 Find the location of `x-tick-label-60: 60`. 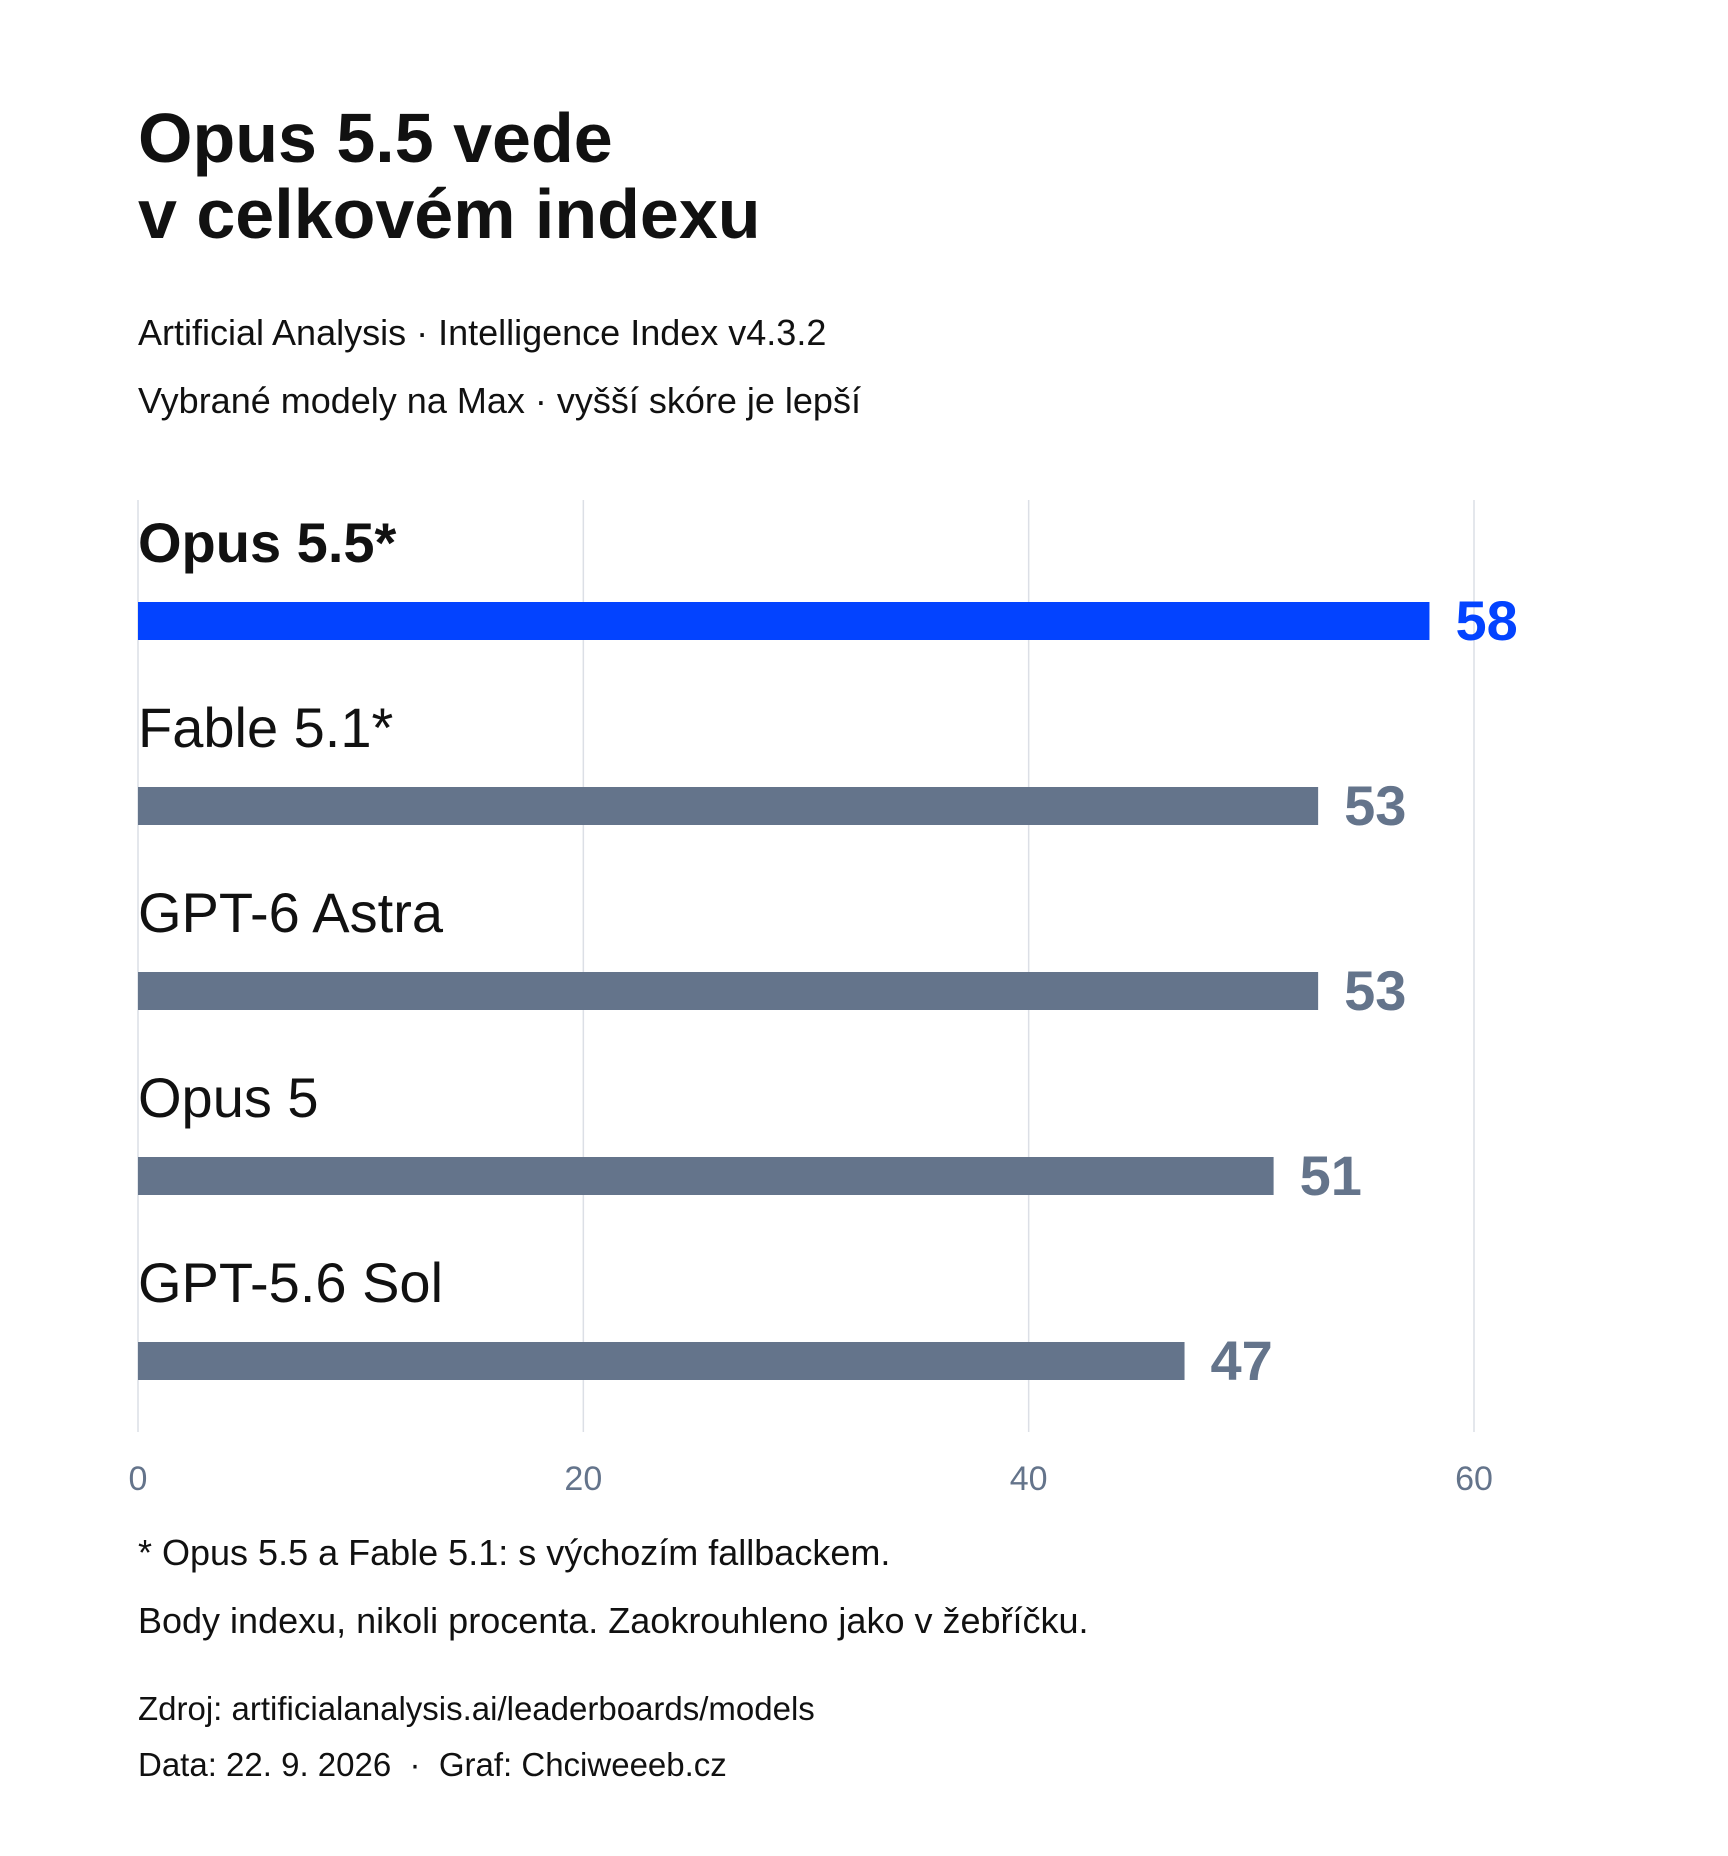

x-tick-label-60: 60 is located at coordinates (1474, 1479).